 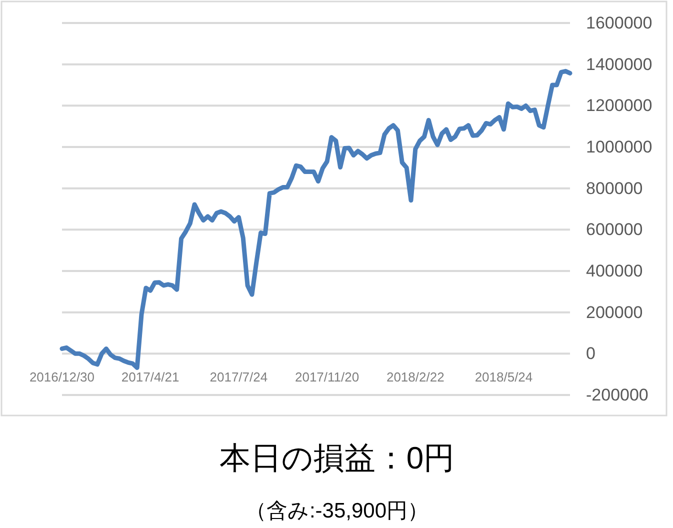 I want to click on x-tick-label: 2018/2/22, so click(x=415, y=377).